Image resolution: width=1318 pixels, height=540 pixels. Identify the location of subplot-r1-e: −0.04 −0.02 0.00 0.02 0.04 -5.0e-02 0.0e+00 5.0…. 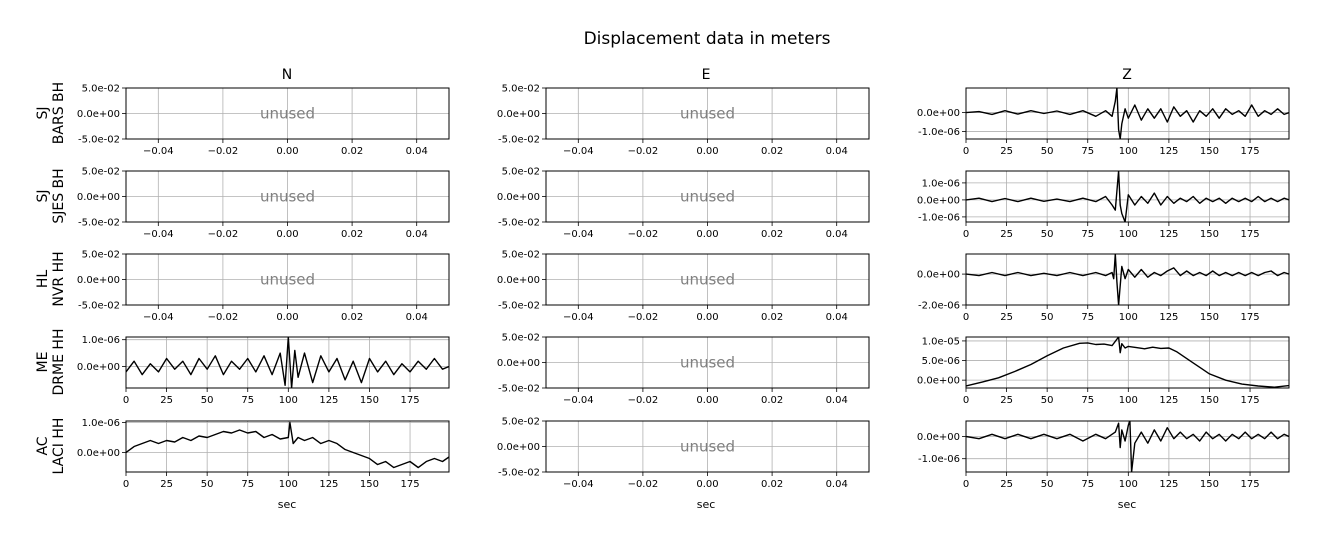
(683, 203).